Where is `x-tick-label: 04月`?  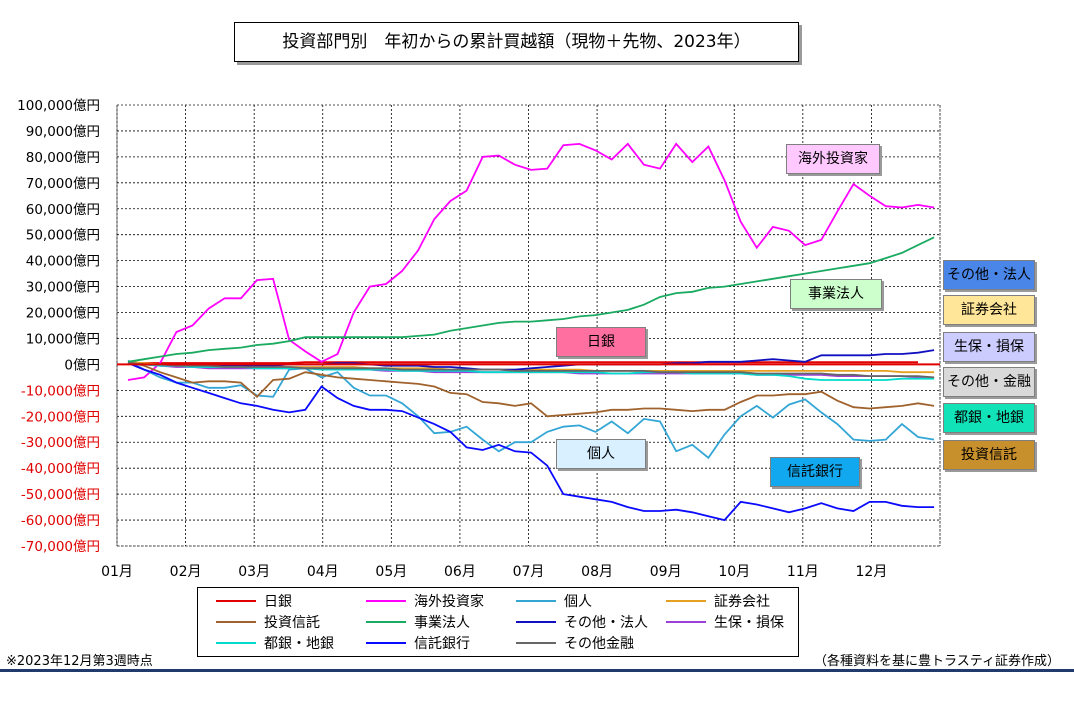
x-tick-label: 04月 is located at coordinates (323, 572).